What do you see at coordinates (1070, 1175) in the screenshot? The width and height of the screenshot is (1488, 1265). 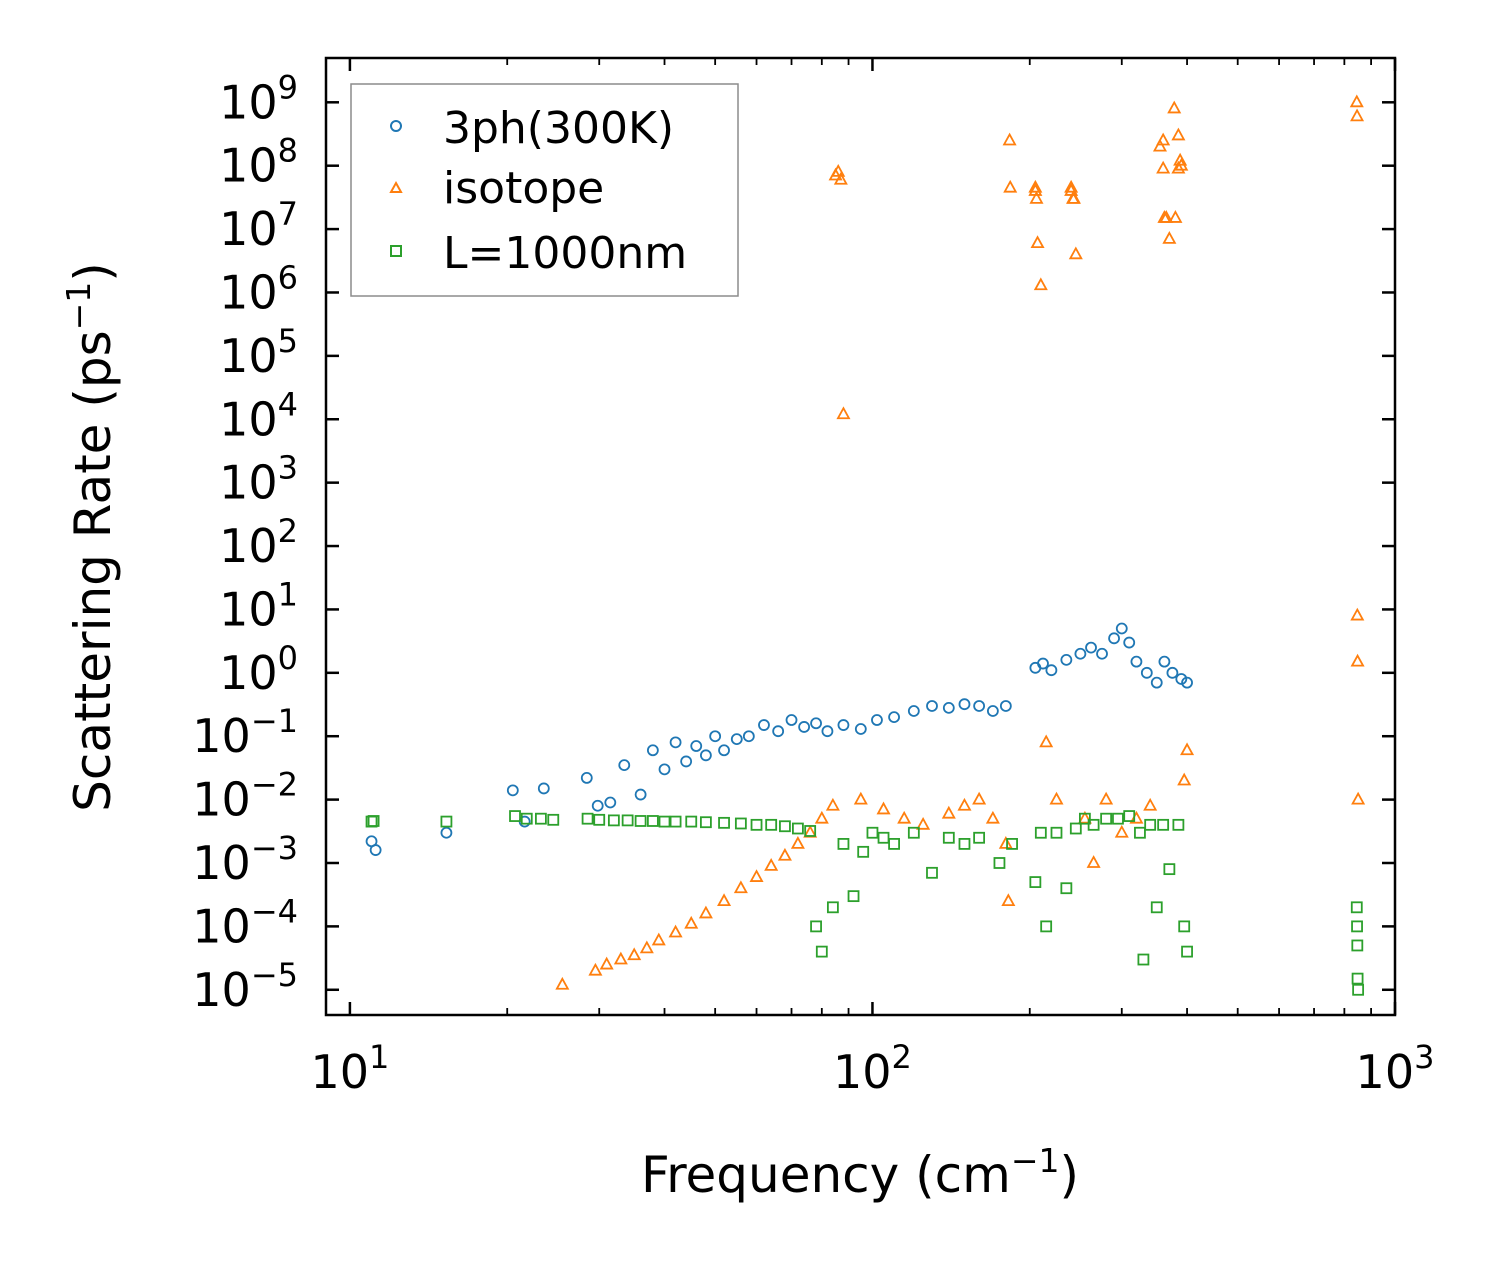 I see `x-axis-label-end: )` at bounding box center [1070, 1175].